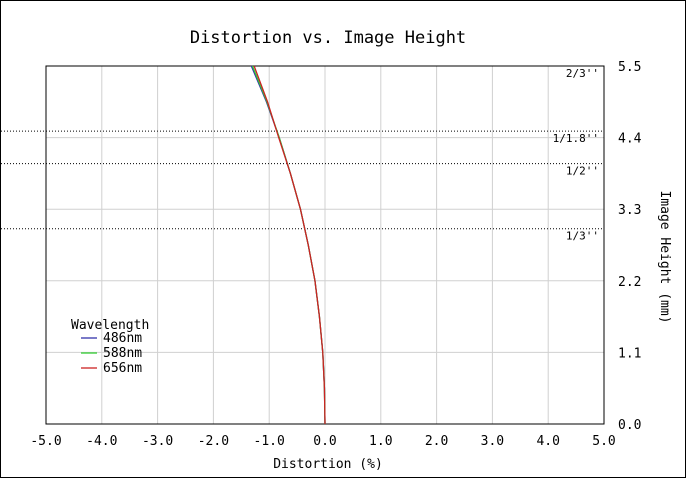 Image resolution: width=686 pixels, height=478 pixels. Describe the element at coordinates (328, 38) in the screenshot. I see `chart-title: Distortion vs. Image Height` at that location.